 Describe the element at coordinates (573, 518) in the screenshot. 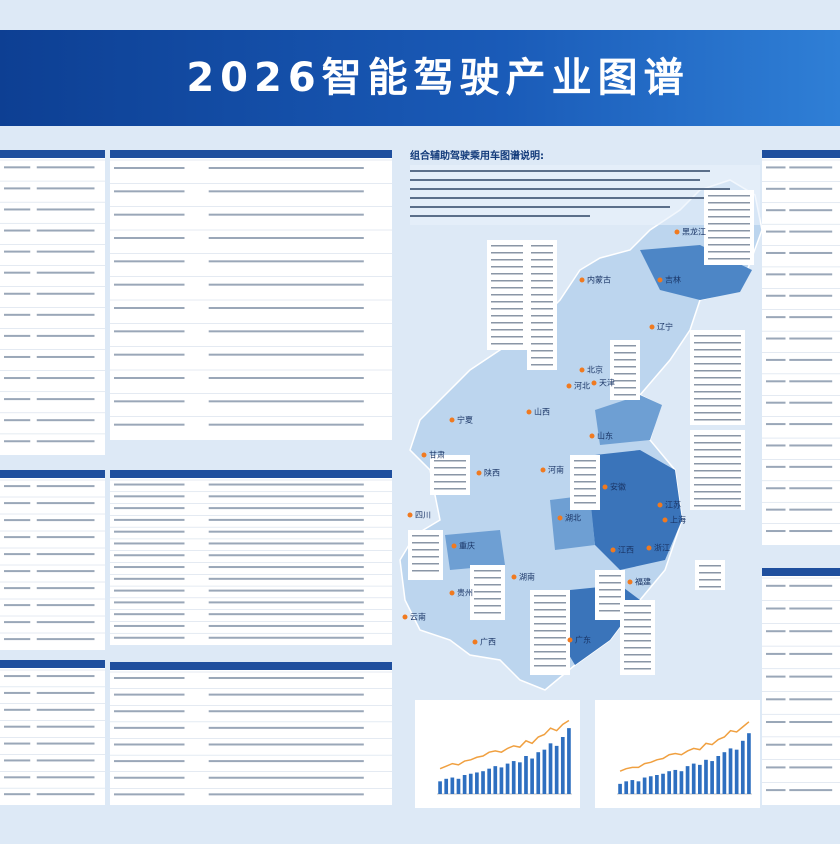

I see `province-label: 湖北` at that location.